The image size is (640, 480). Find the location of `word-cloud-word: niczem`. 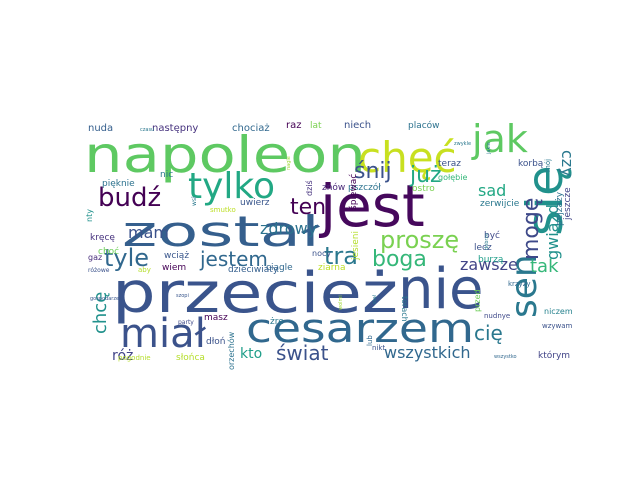

word-cloud-word: niczem is located at coordinates (558, 311).